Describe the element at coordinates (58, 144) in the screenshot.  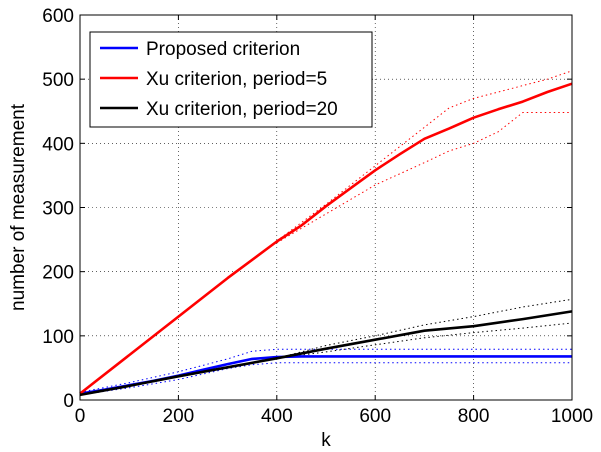
I see `y-tick-label: 400` at that location.